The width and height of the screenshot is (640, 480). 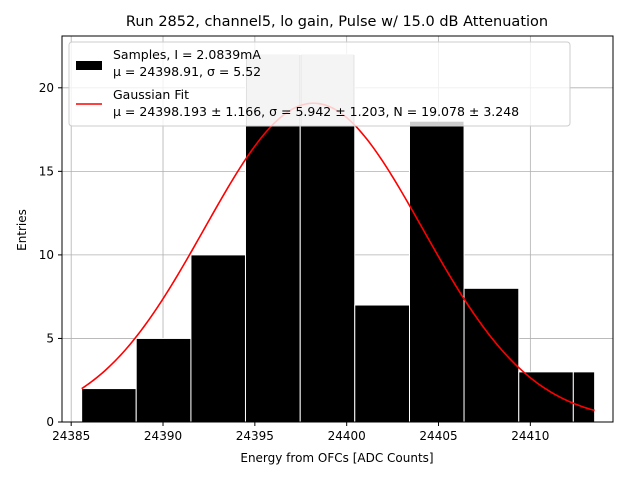 What do you see at coordinates (71, 436) in the screenshot?
I see `x-tick-label: 24385` at bounding box center [71, 436].